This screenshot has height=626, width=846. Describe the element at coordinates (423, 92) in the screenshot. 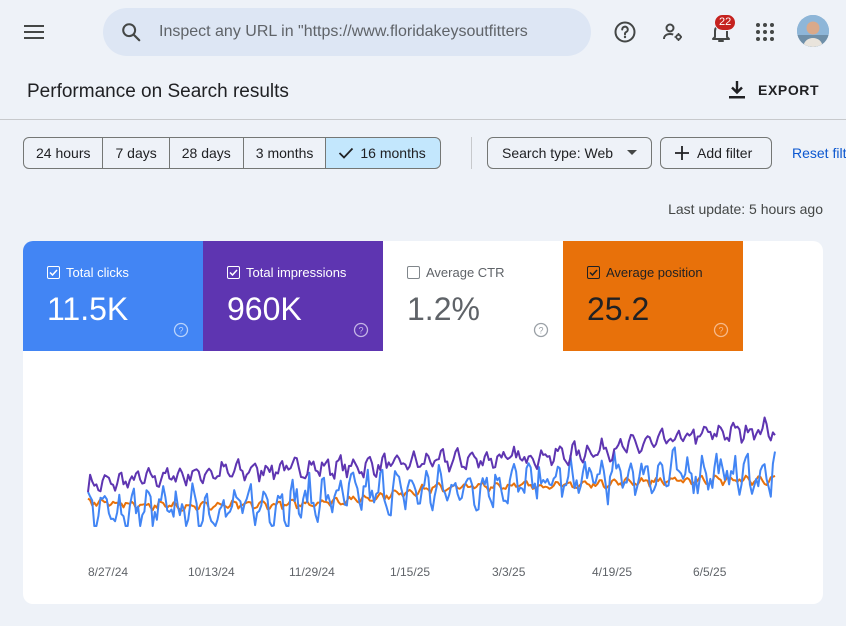

I see `page-header: Performance on Search results EXPORT` at that location.